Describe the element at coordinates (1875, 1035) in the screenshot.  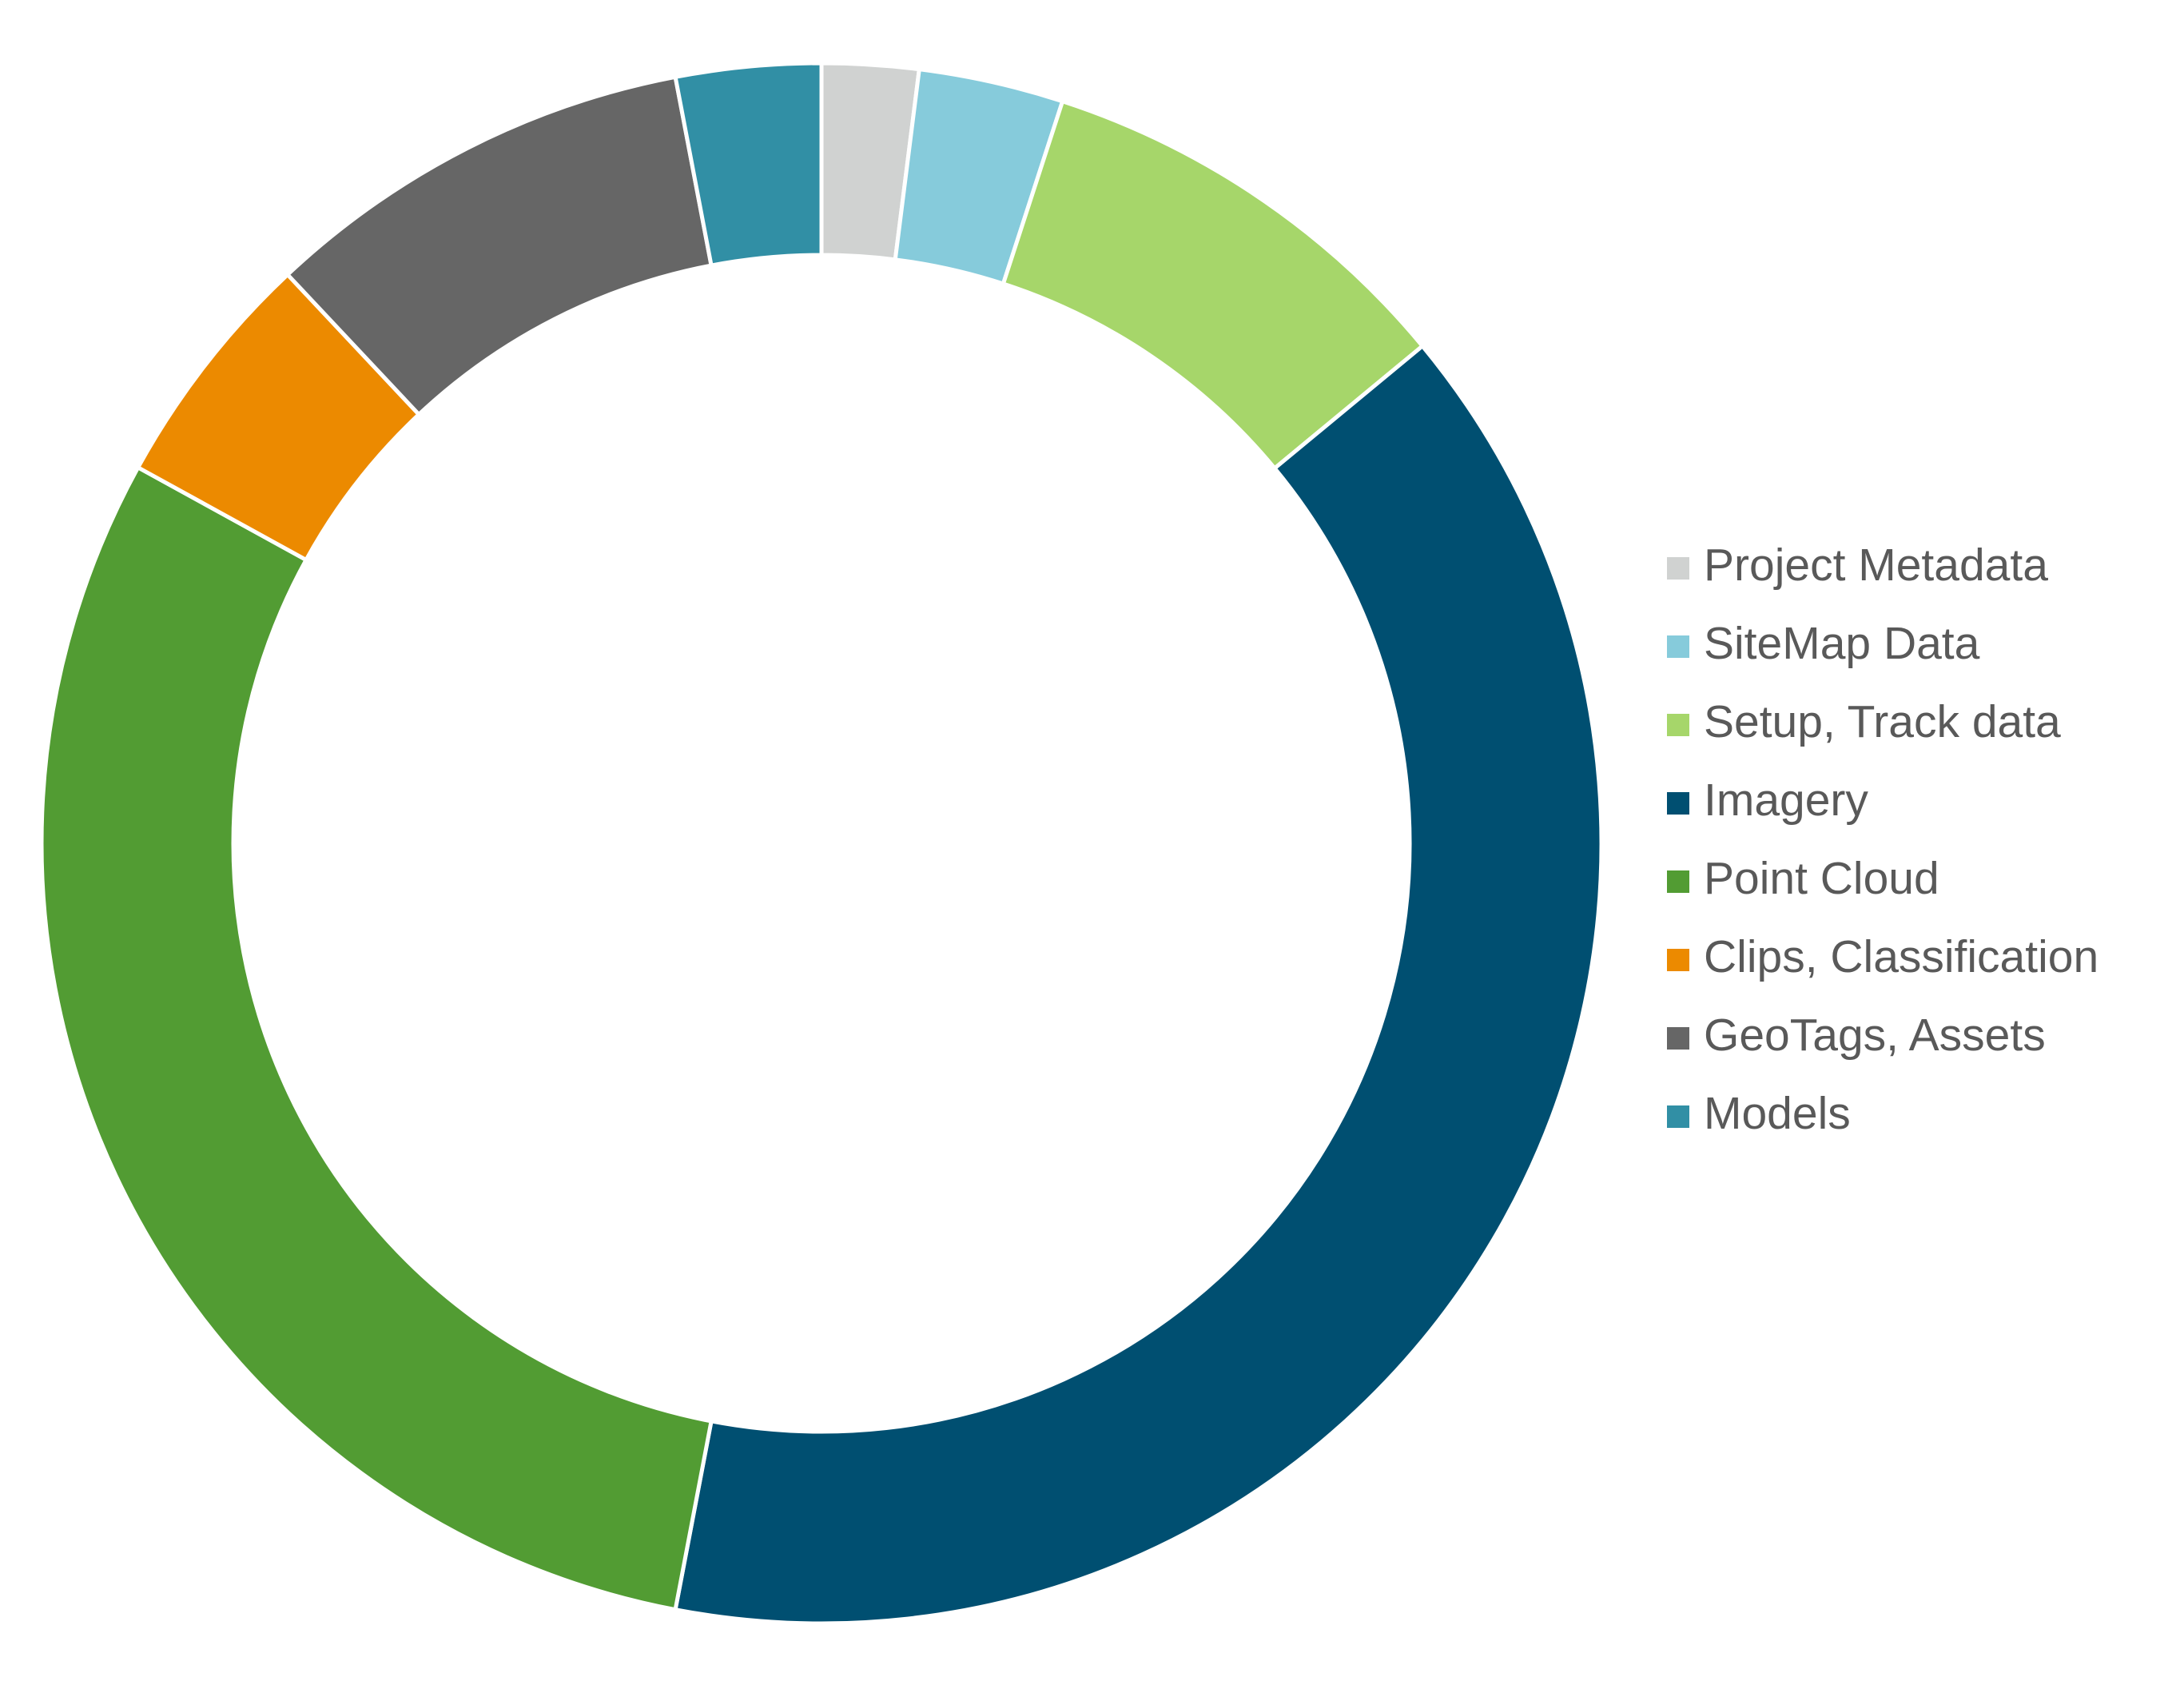
I see `legend-label: GeoTags, Assets` at that location.